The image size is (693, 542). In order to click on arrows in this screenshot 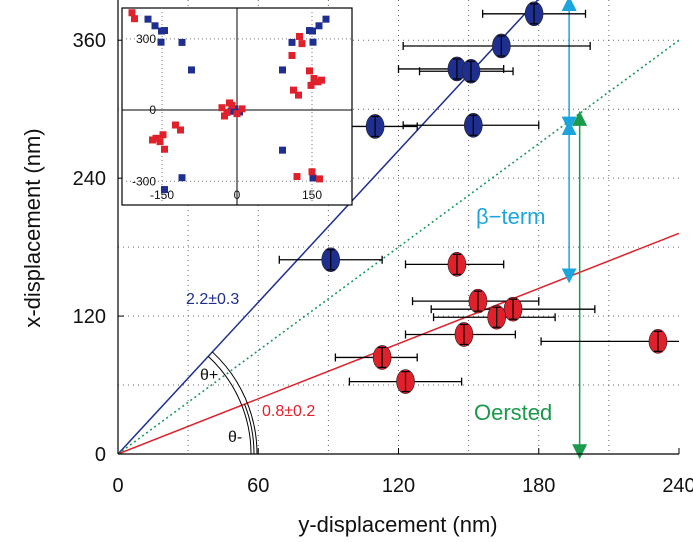, I will do `click(574, 230)`.